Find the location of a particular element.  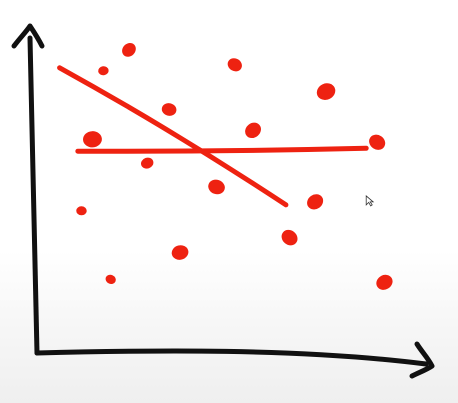

x-axis-line is located at coordinates (231, 357).